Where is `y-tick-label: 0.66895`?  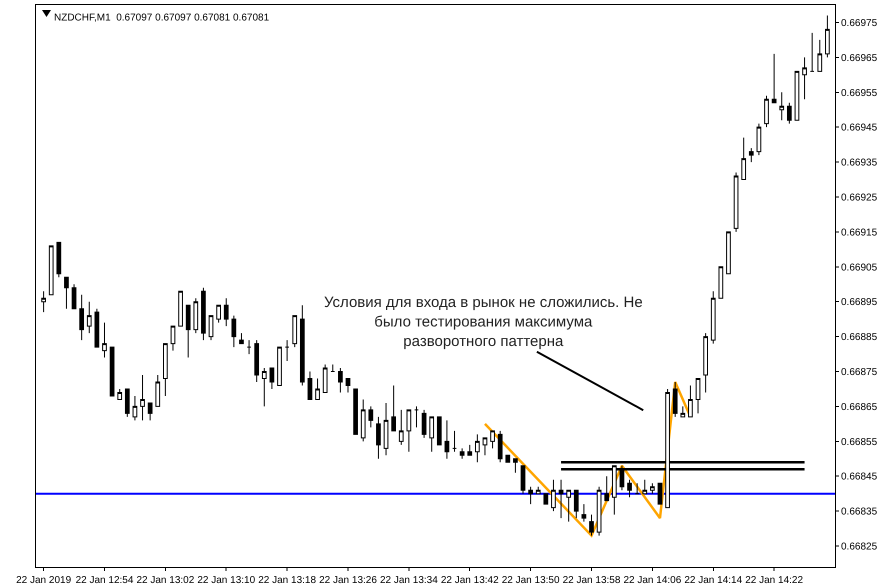
y-tick-label: 0.66895 is located at coordinates (859, 302).